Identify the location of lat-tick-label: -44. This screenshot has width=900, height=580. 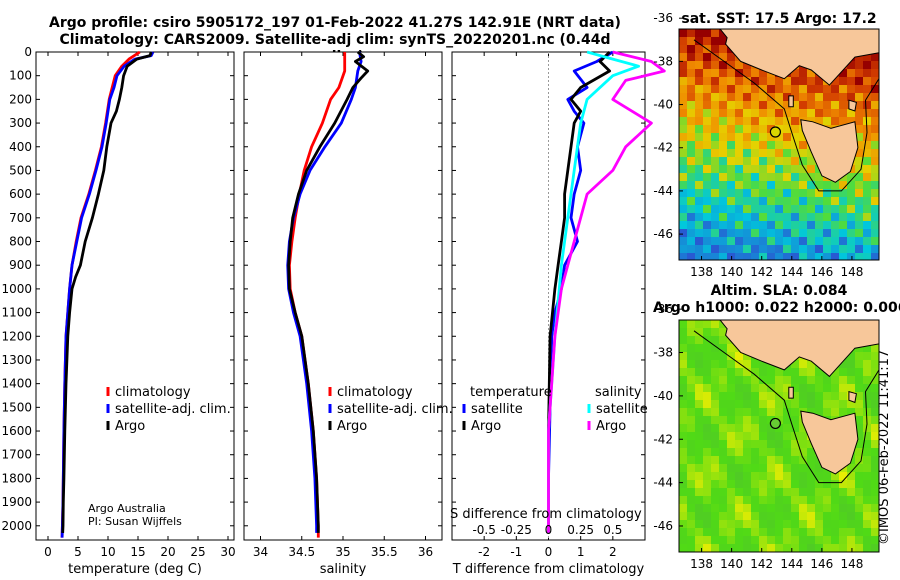
(663, 483).